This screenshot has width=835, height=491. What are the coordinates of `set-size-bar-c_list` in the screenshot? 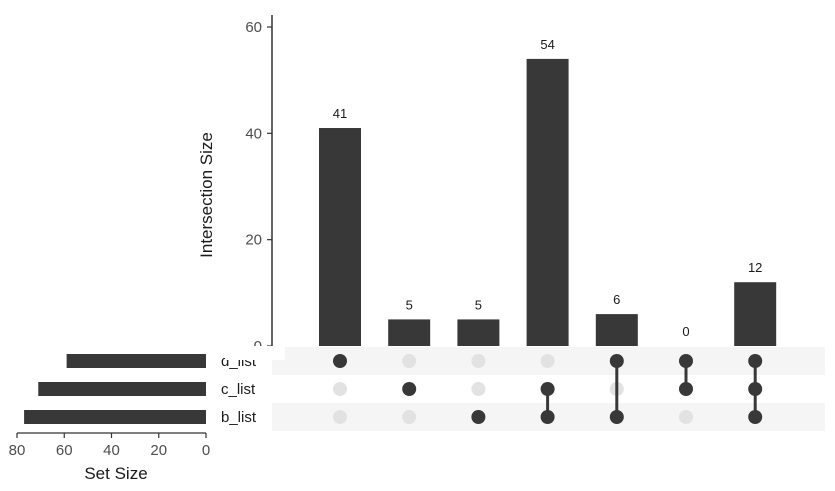 It's located at (122, 389).